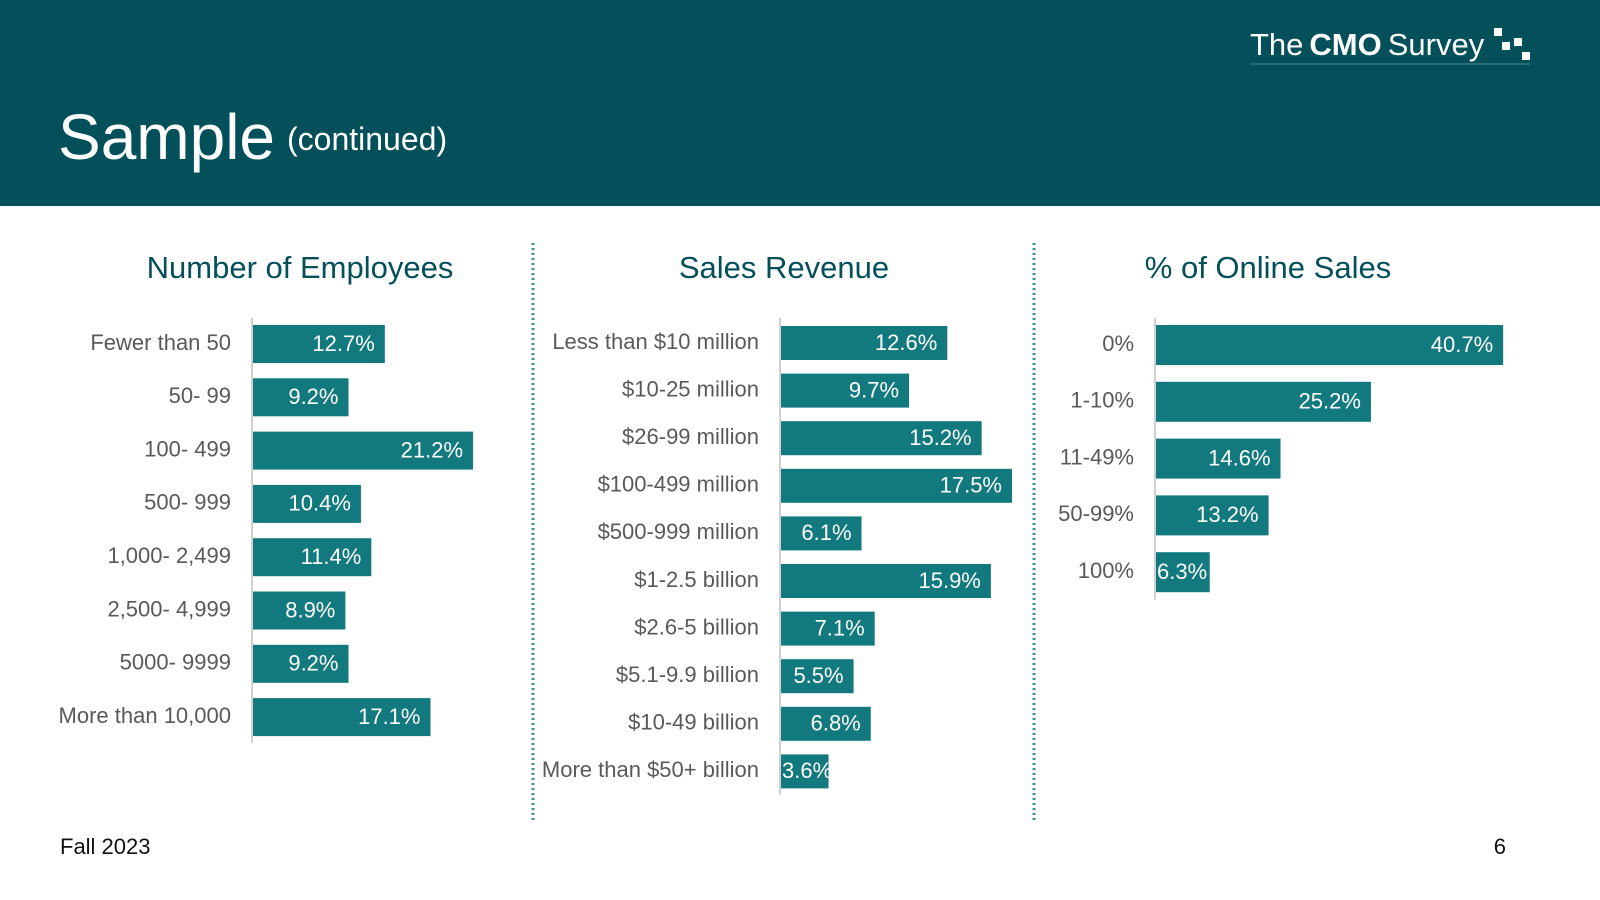 The height and width of the screenshot is (900, 1600). What do you see at coordinates (906, 342) in the screenshot?
I see `value-label: 12.6%` at bounding box center [906, 342].